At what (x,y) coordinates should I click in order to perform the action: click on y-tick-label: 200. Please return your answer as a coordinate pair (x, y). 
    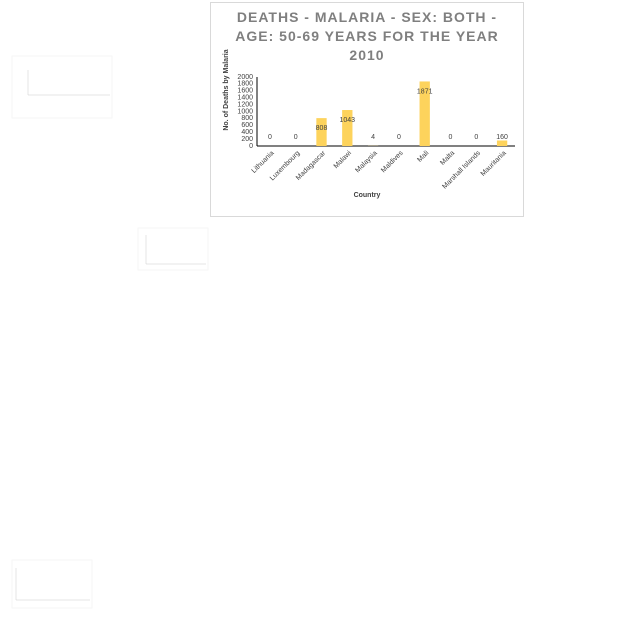
    Looking at the image, I should click on (247, 139).